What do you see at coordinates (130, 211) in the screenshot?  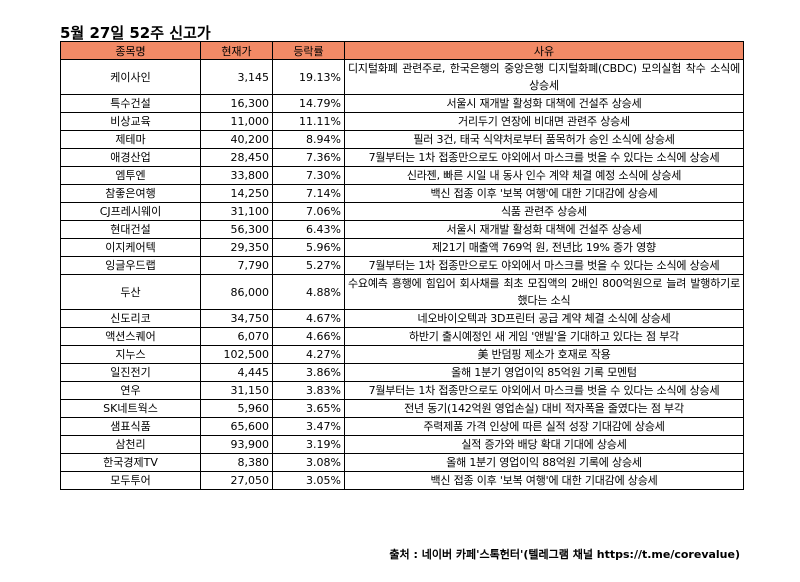 I see `stock-name-cell: CJ프레시웨이` at bounding box center [130, 211].